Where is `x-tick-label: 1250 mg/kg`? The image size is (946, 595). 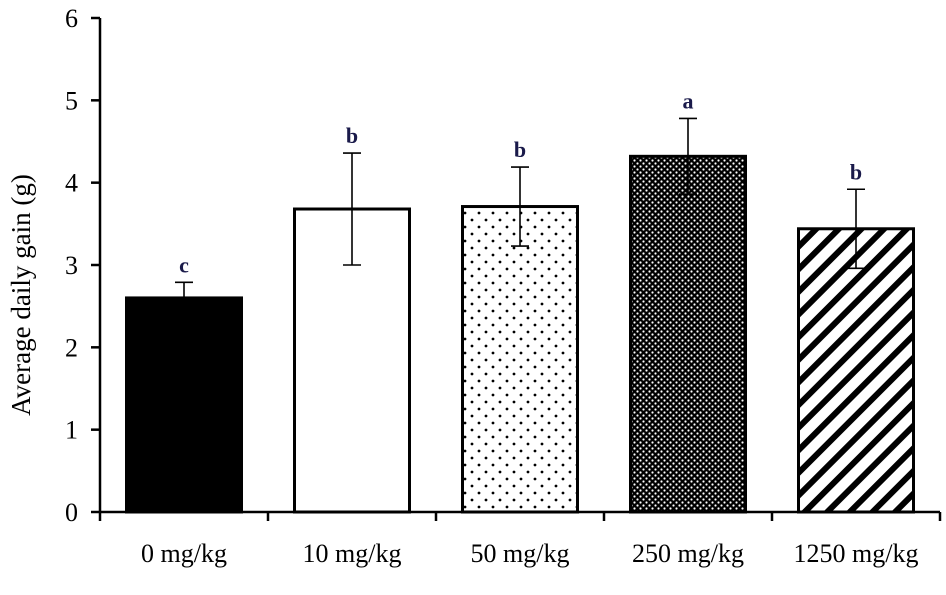 x-tick-label: 1250 mg/kg is located at coordinates (856, 553).